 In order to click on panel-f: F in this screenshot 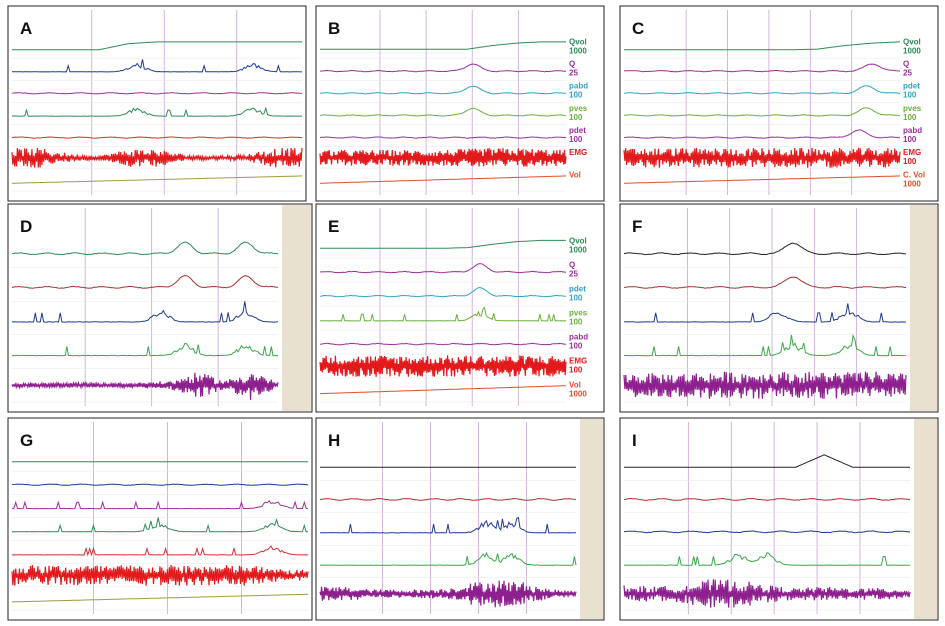, I will do `click(779, 308)`.